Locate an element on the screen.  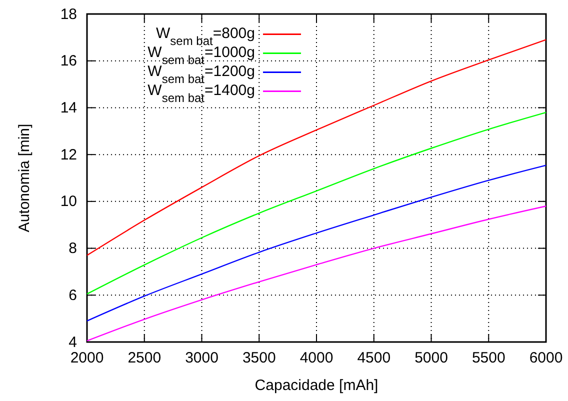
x-tick-label: 3500 is located at coordinates (259, 358).